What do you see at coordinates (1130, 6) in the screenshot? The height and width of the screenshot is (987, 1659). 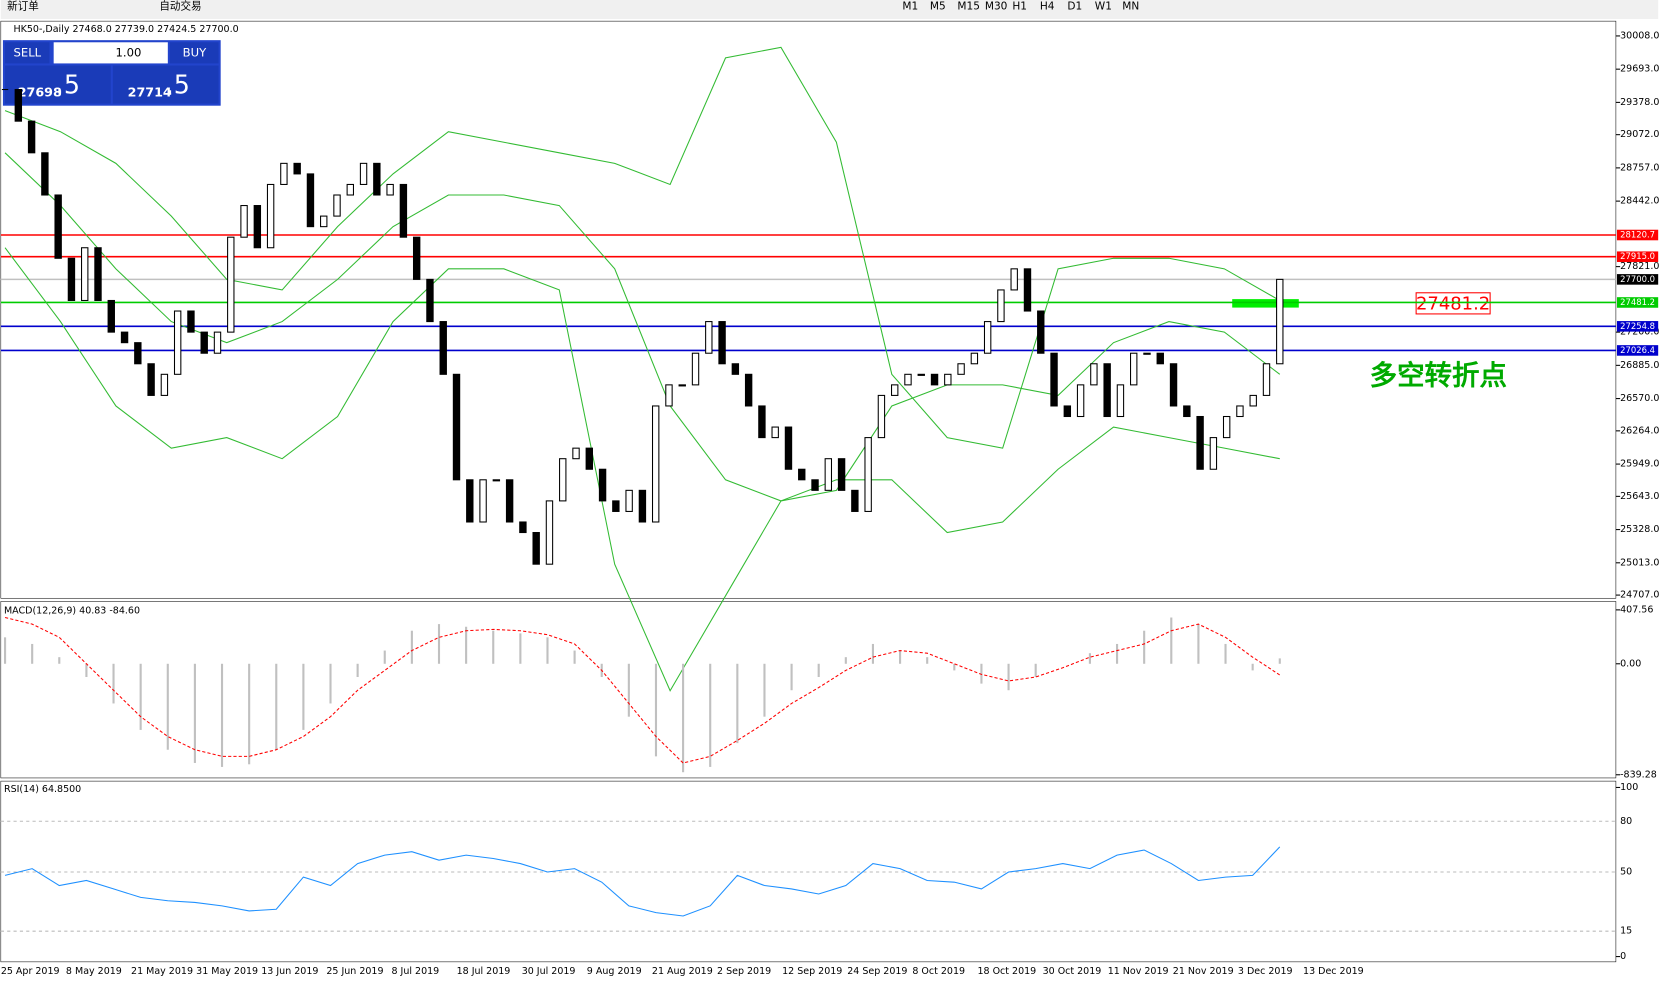 I see `timeframe-button: MN` at bounding box center [1130, 6].